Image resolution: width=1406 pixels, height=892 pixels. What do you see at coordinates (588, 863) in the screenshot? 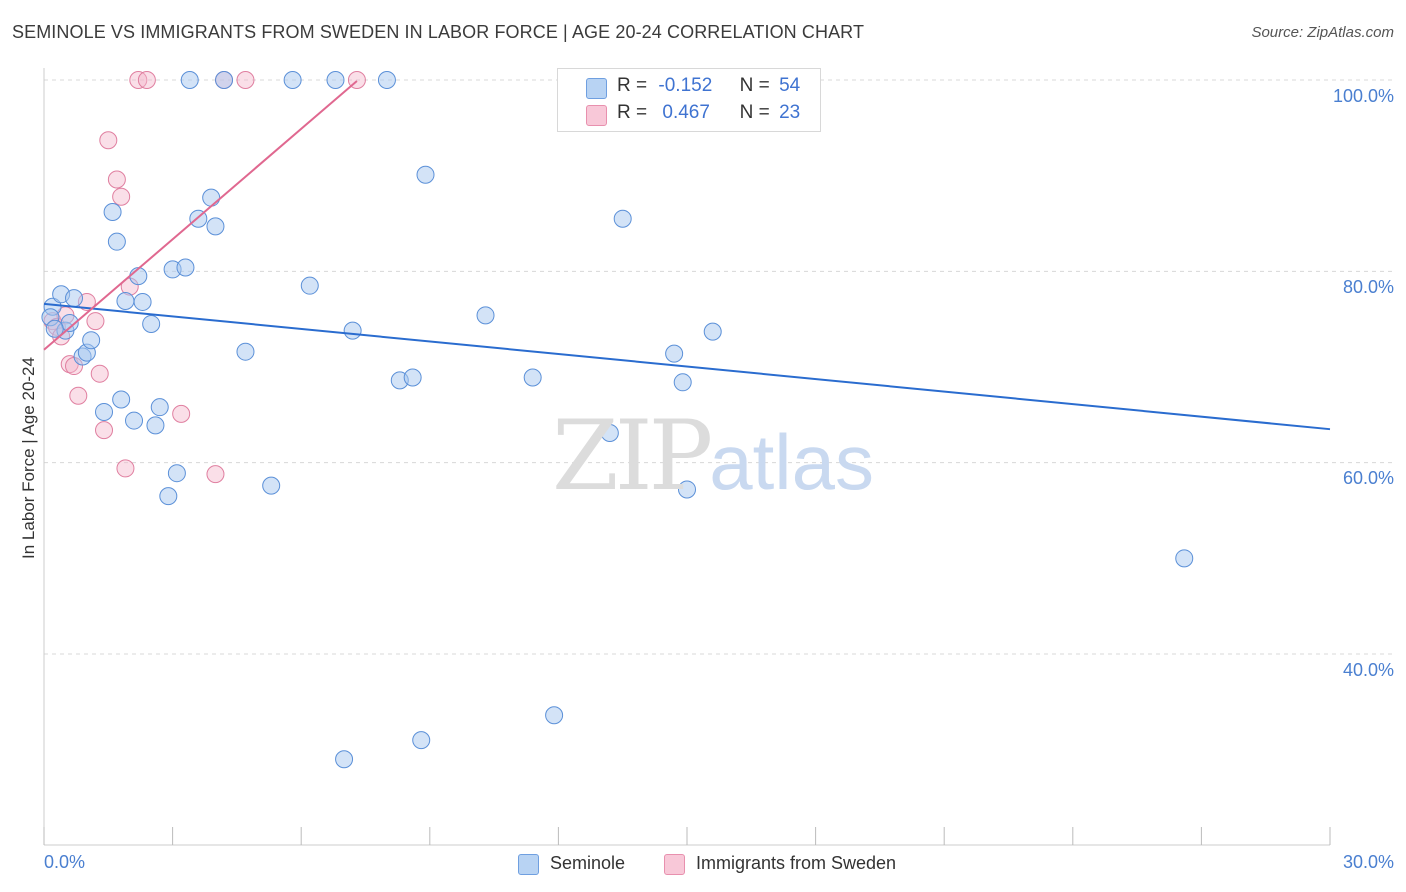
I see `seminole-legend-label: Seminole` at bounding box center [588, 863].